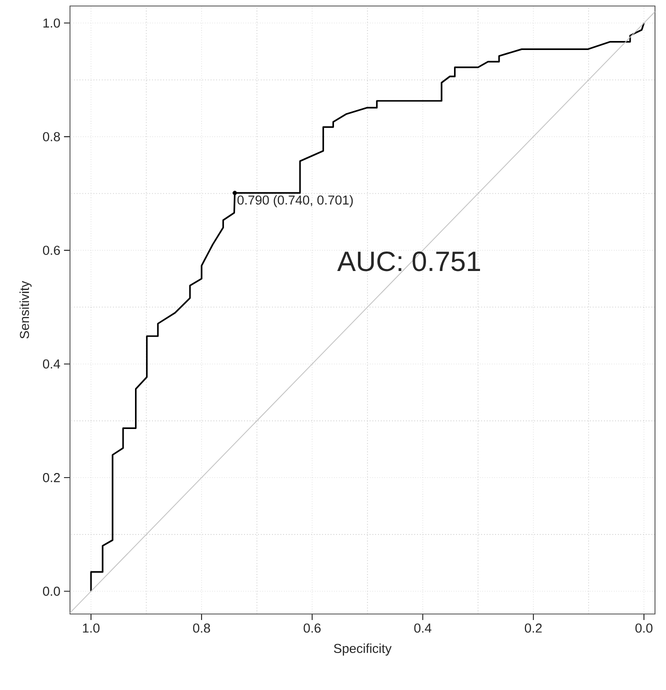 The image size is (666, 690). Describe the element at coordinates (91, 628) in the screenshot. I see `x-tick-label: 1.0` at that location.